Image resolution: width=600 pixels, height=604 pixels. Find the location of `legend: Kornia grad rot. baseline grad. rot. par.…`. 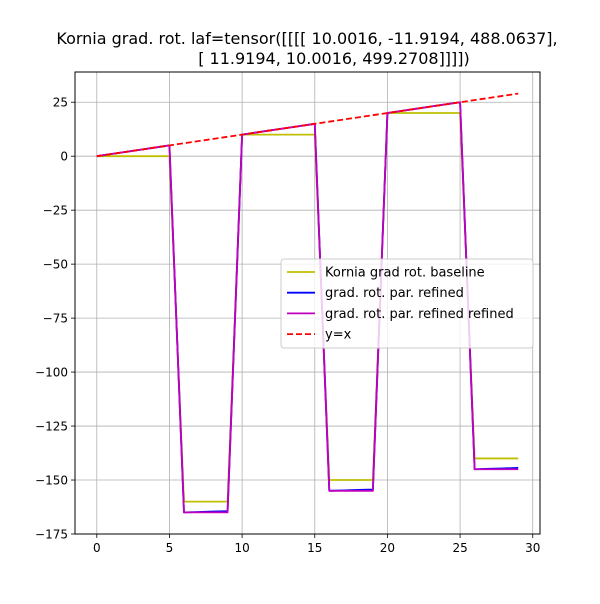

legend: Kornia grad rot. baseline grad. rot. par.… is located at coordinates (407, 303).